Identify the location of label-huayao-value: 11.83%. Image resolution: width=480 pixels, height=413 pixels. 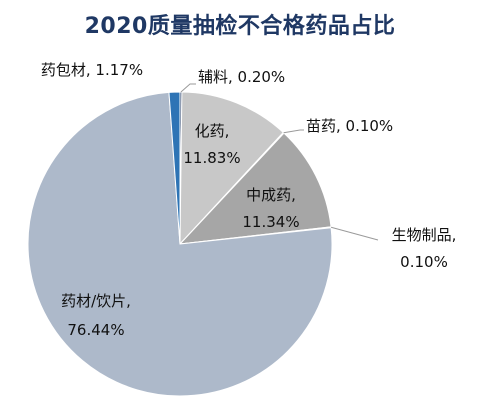
(211, 158).